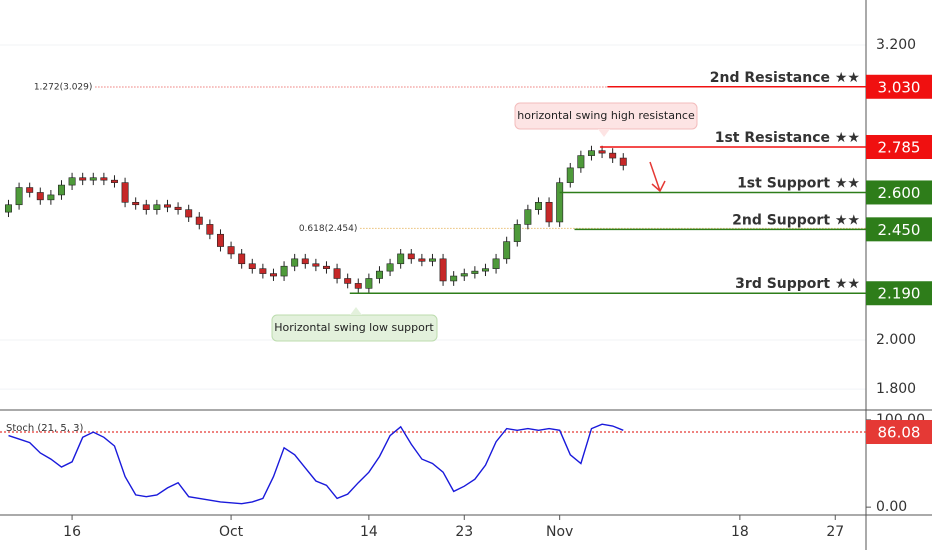 This screenshot has width=932, height=550. I want to click on price-label: 2.450, so click(899, 230).